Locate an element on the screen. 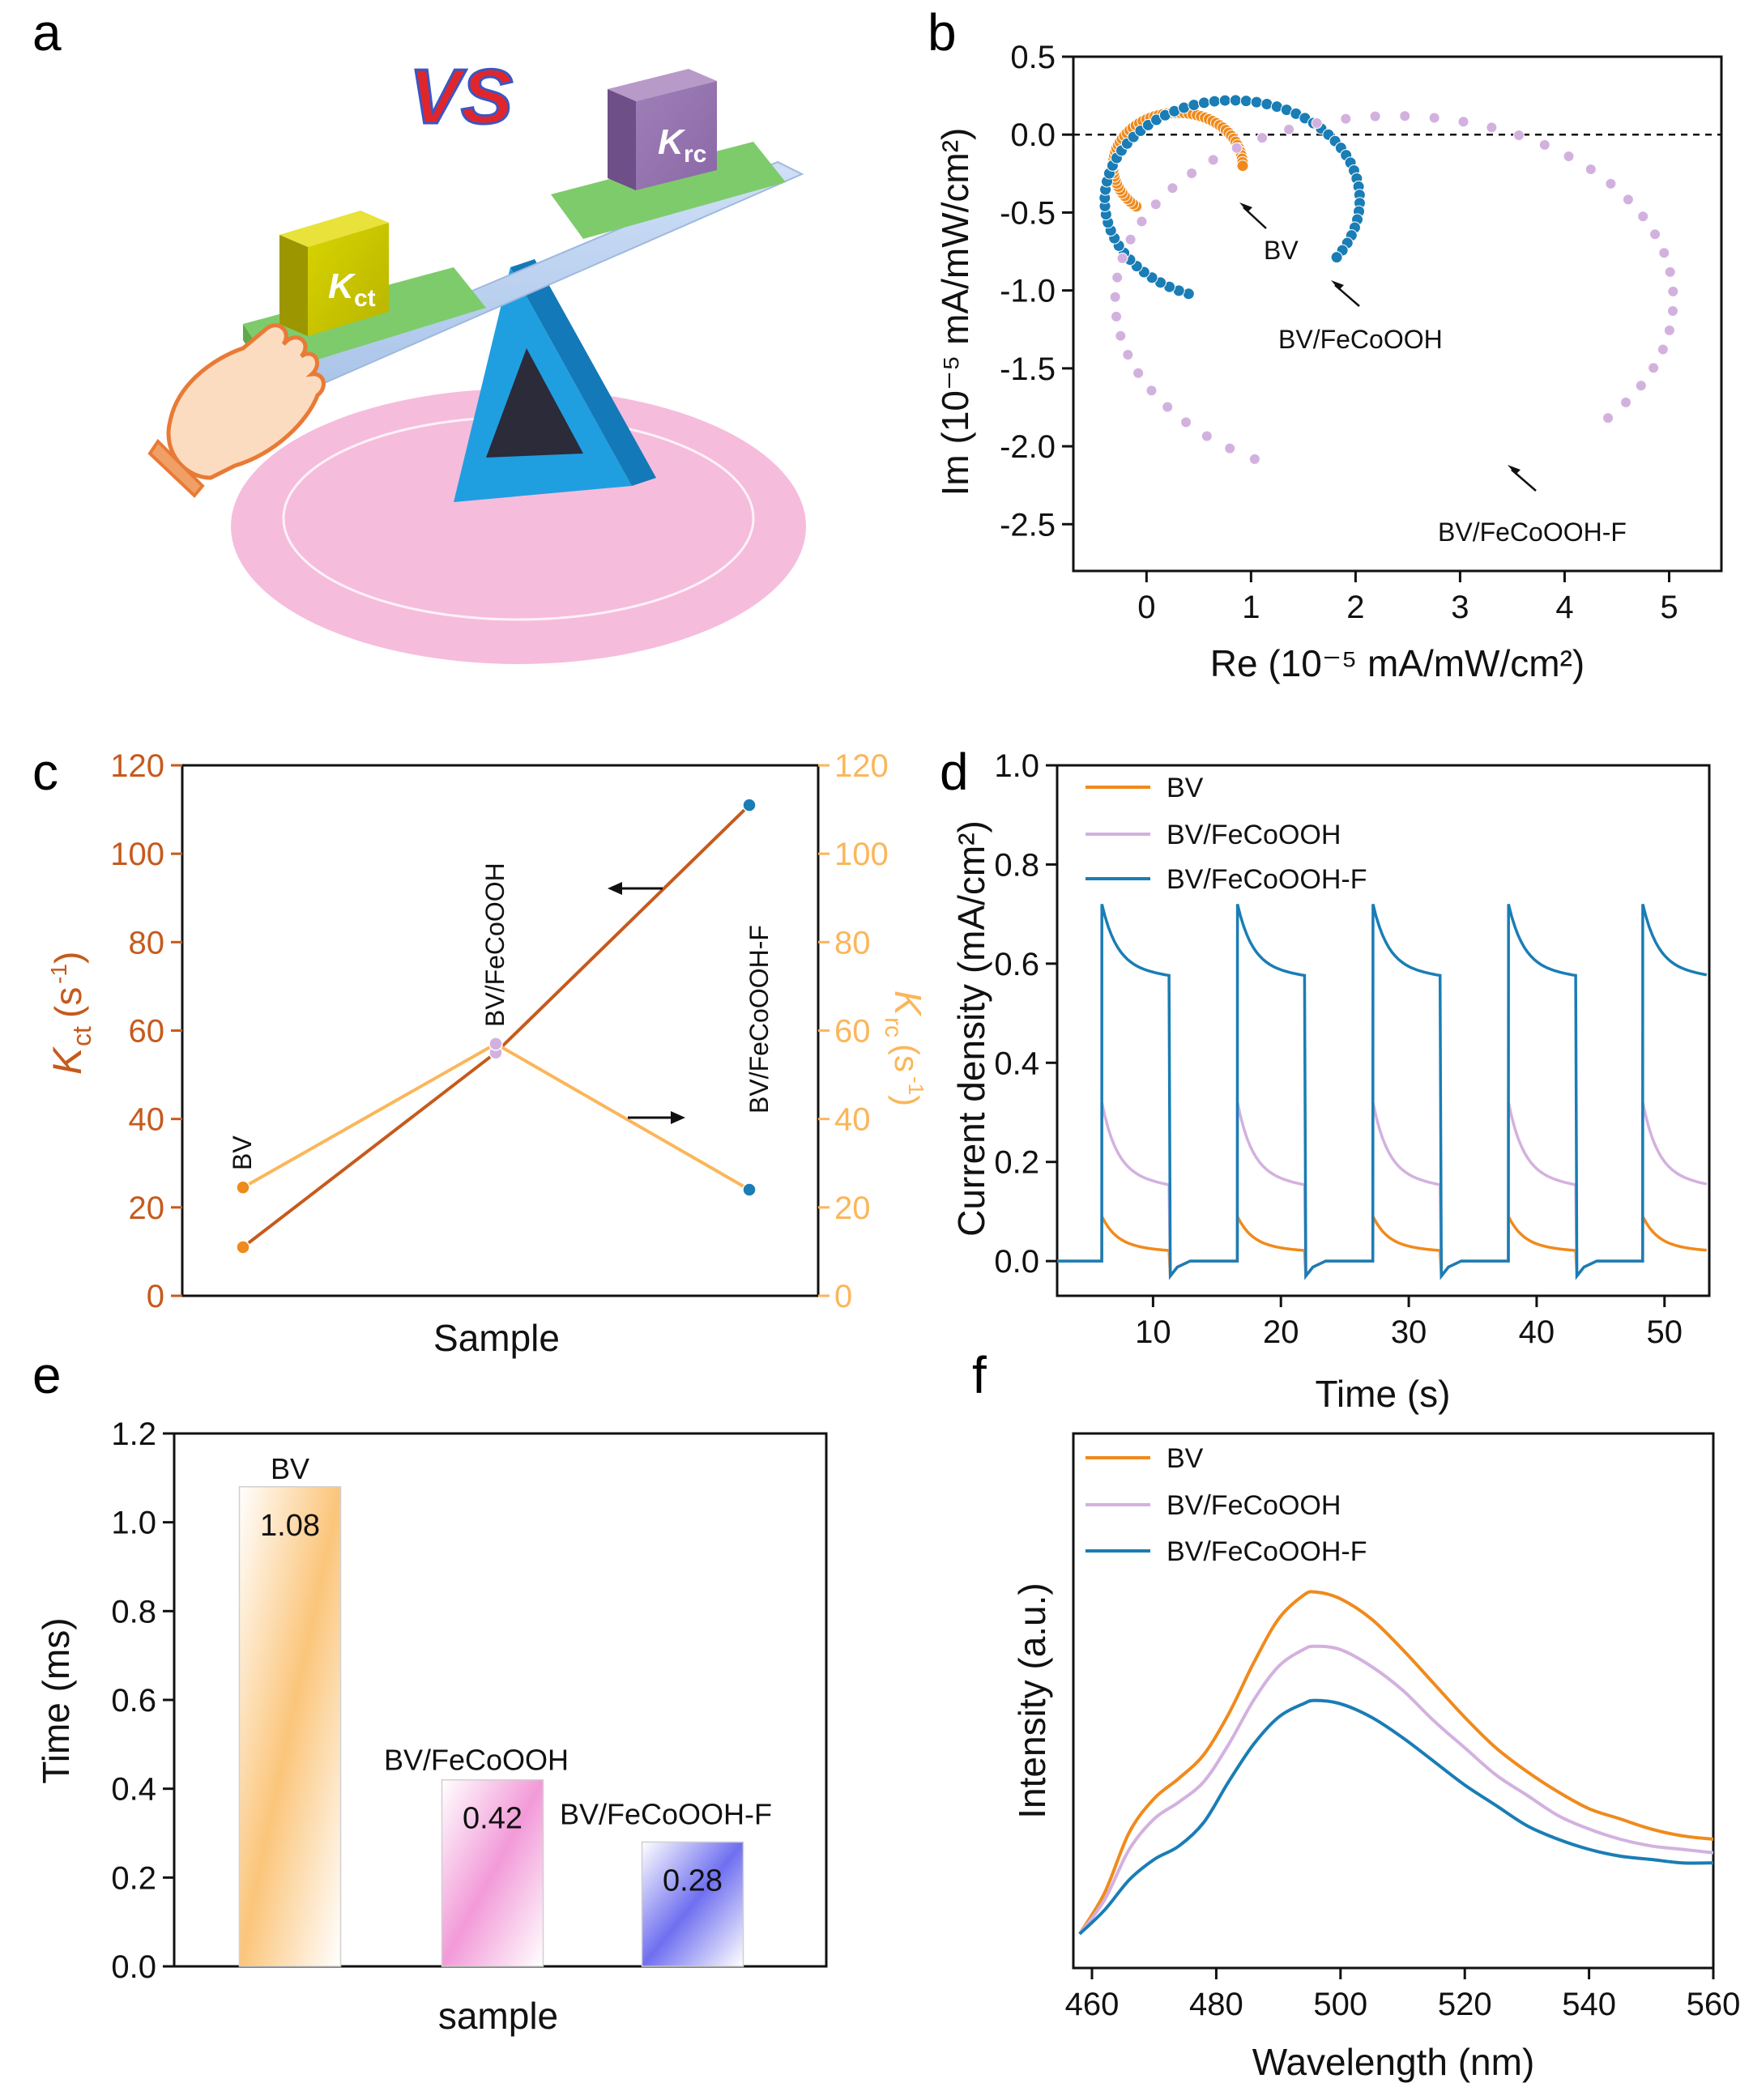  panel-b-frame is located at coordinates (1397, 314).